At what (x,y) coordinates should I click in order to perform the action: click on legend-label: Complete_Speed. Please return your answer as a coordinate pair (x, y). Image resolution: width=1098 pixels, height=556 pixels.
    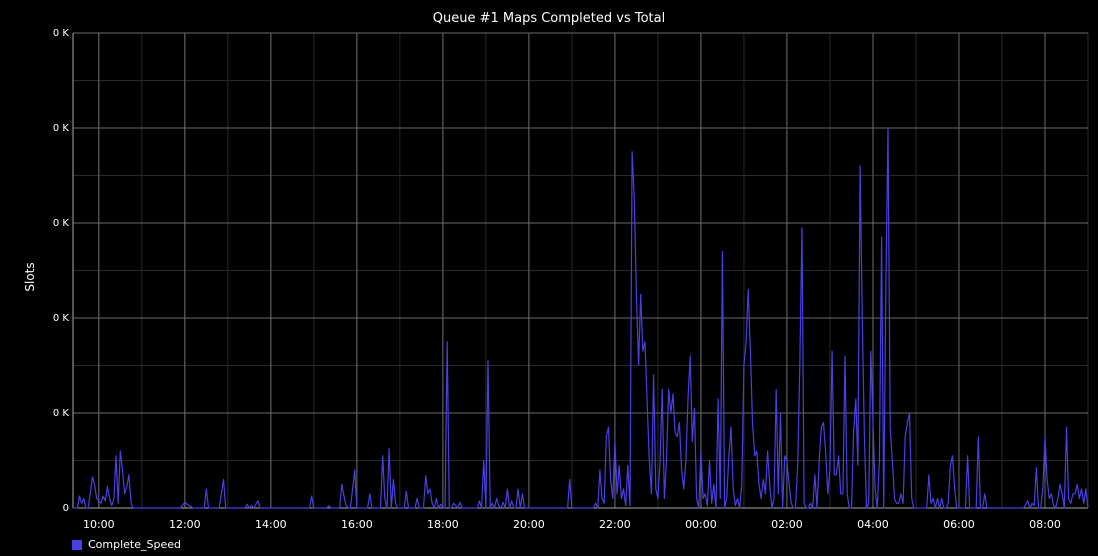
    Looking at the image, I should click on (134, 544).